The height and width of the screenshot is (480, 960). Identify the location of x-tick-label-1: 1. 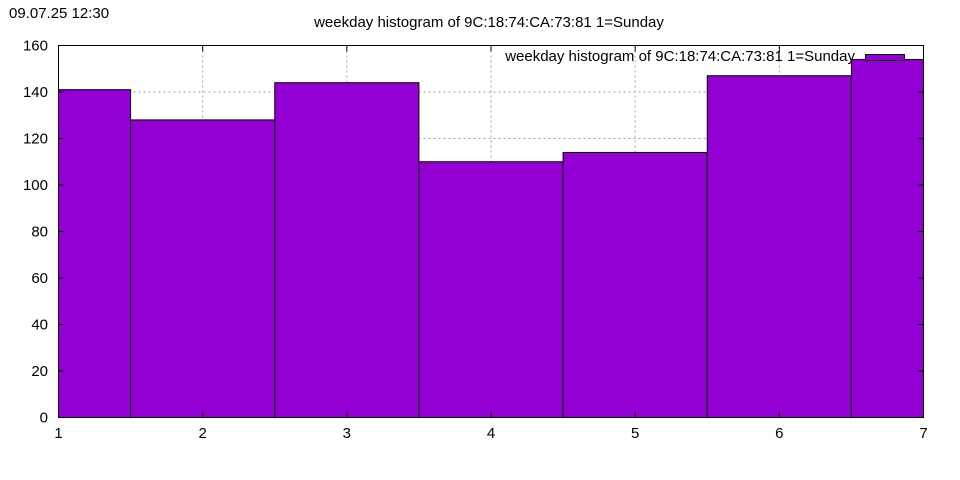
(58, 433).